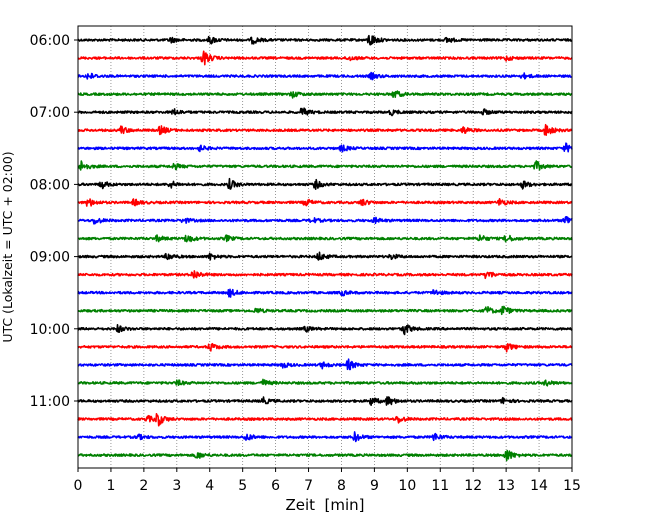 The image size is (650, 520). What do you see at coordinates (506, 486) in the screenshot?
I see `x-tick-label: 13` at bounding box center [506, 486].